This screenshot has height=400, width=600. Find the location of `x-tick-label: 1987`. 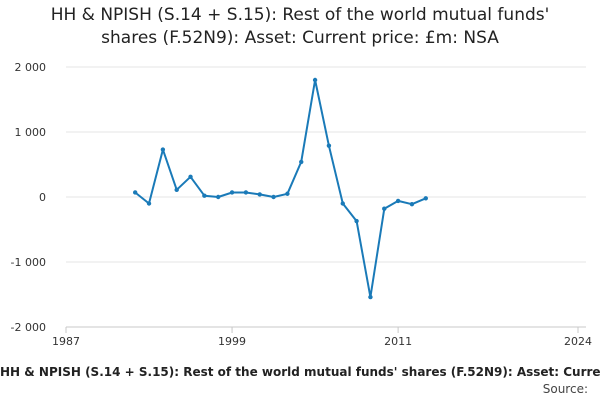

x-tick-label: 1987 is located at coordinates (66, 341).